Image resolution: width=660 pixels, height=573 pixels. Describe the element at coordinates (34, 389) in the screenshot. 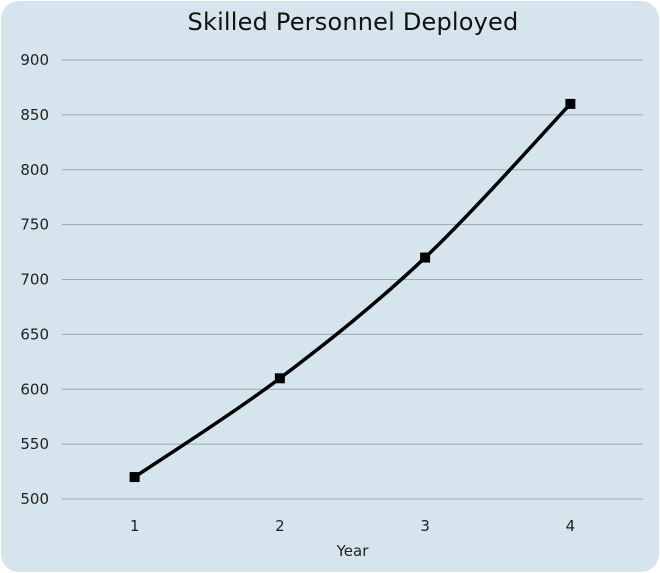

I see `y-tick-label: 600` at that location.